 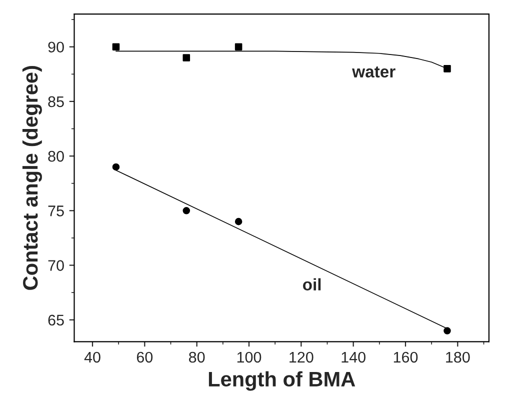 I want to click on x-tick-label: 100, so click(x=249, y=357).